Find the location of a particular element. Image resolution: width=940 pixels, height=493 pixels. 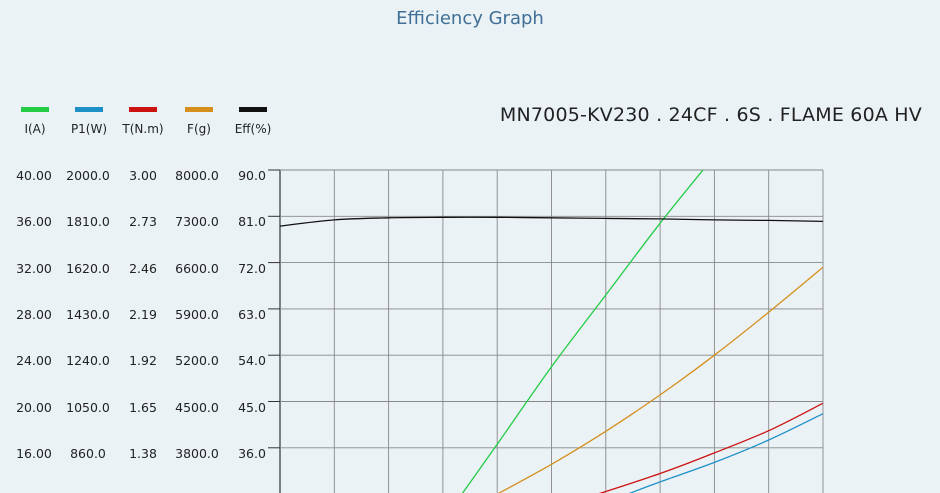

tick-label-current: 40.00 is located at coordinates (34, 175).